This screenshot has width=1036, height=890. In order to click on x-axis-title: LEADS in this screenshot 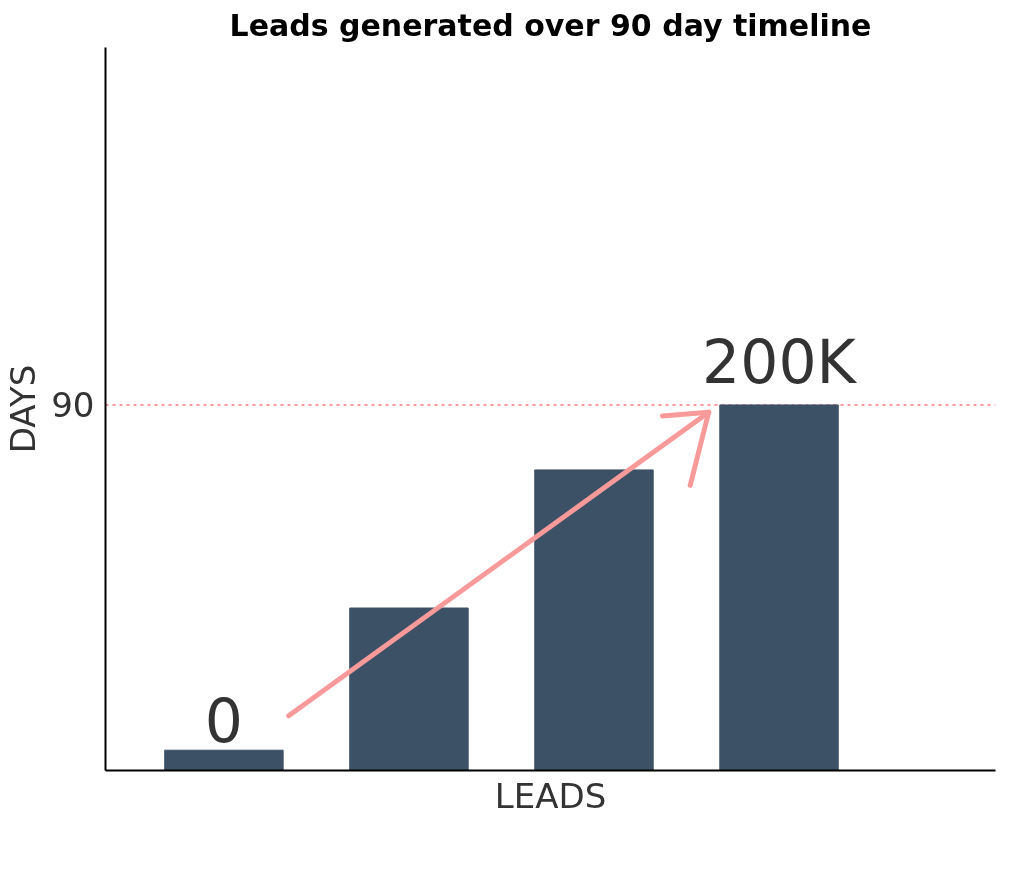, I will do `click(550, 795)`.